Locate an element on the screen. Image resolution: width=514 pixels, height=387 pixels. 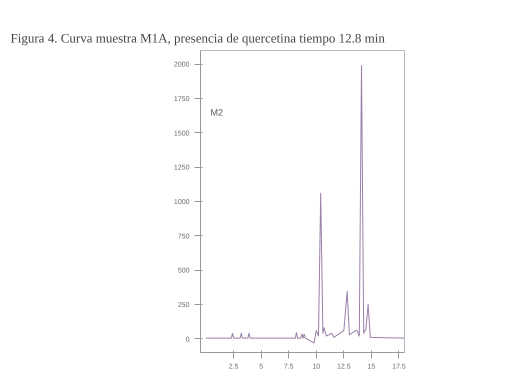
chart-title: Figura 4. Curva muestra M1A, presencia de quercetina tiempo 12.8 min is located at coordinates (198, 38).